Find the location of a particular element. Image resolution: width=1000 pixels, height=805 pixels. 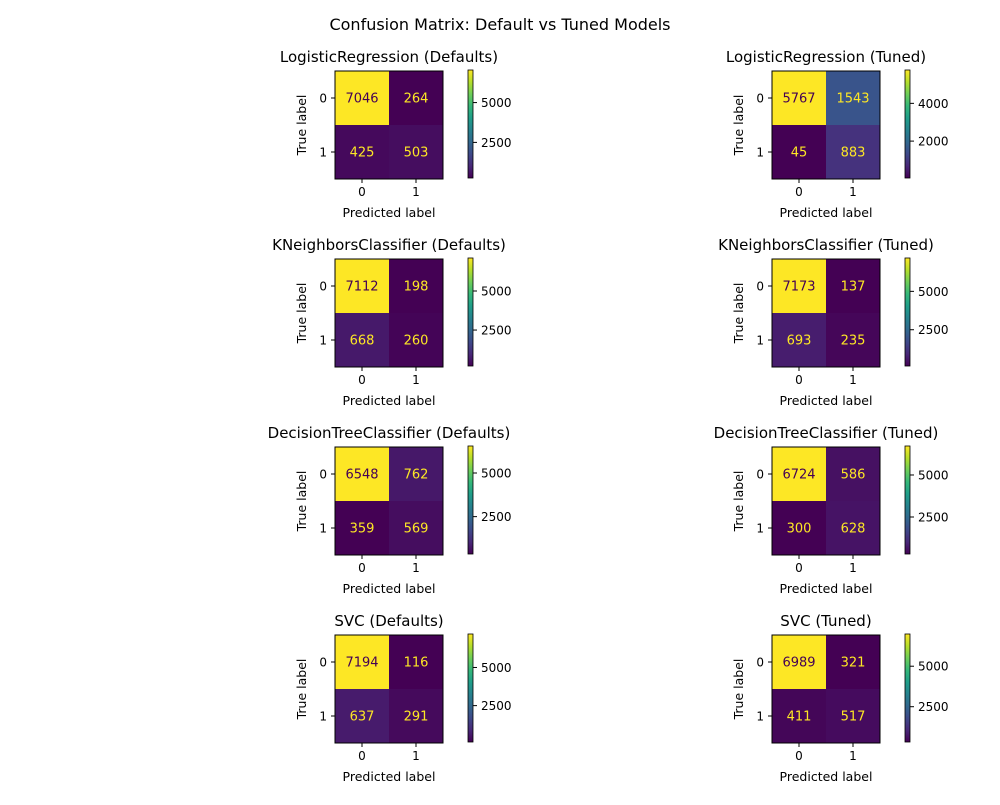

cell-value-label: 762 is located at coordinates (416, 475).